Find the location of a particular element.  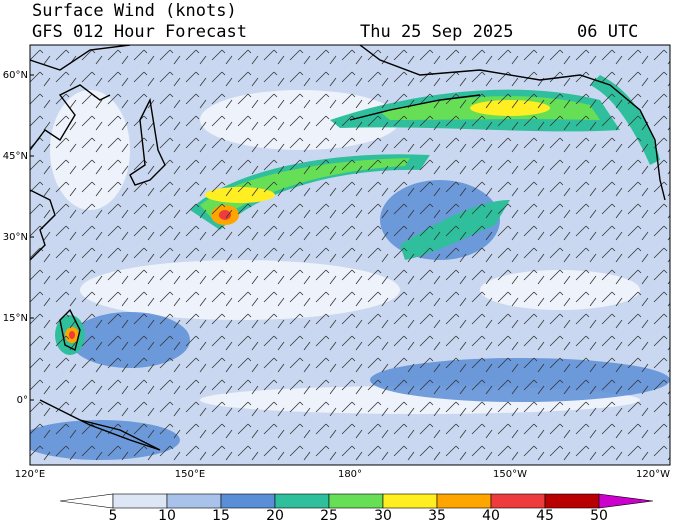

colorbar-label: 10 is located at coordinates (167, 516).